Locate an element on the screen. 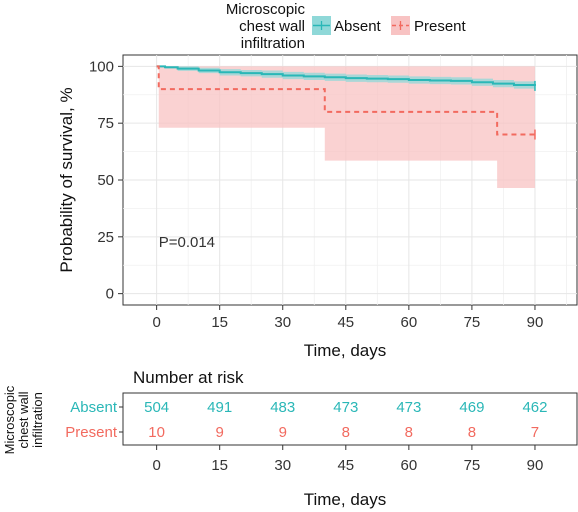 The image size is (578, 512). legend-label-present: Present is located at coordinates (440, 26).